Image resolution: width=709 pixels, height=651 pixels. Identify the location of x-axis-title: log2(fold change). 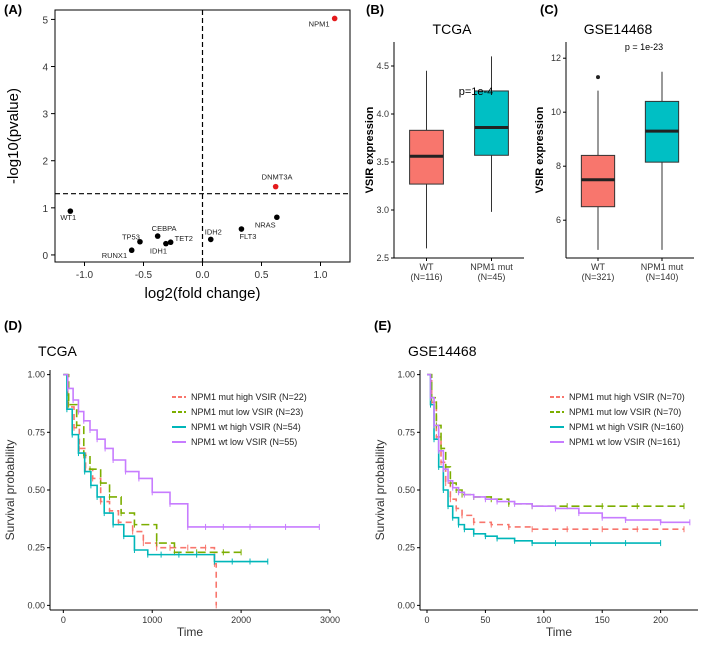
(203, 293).